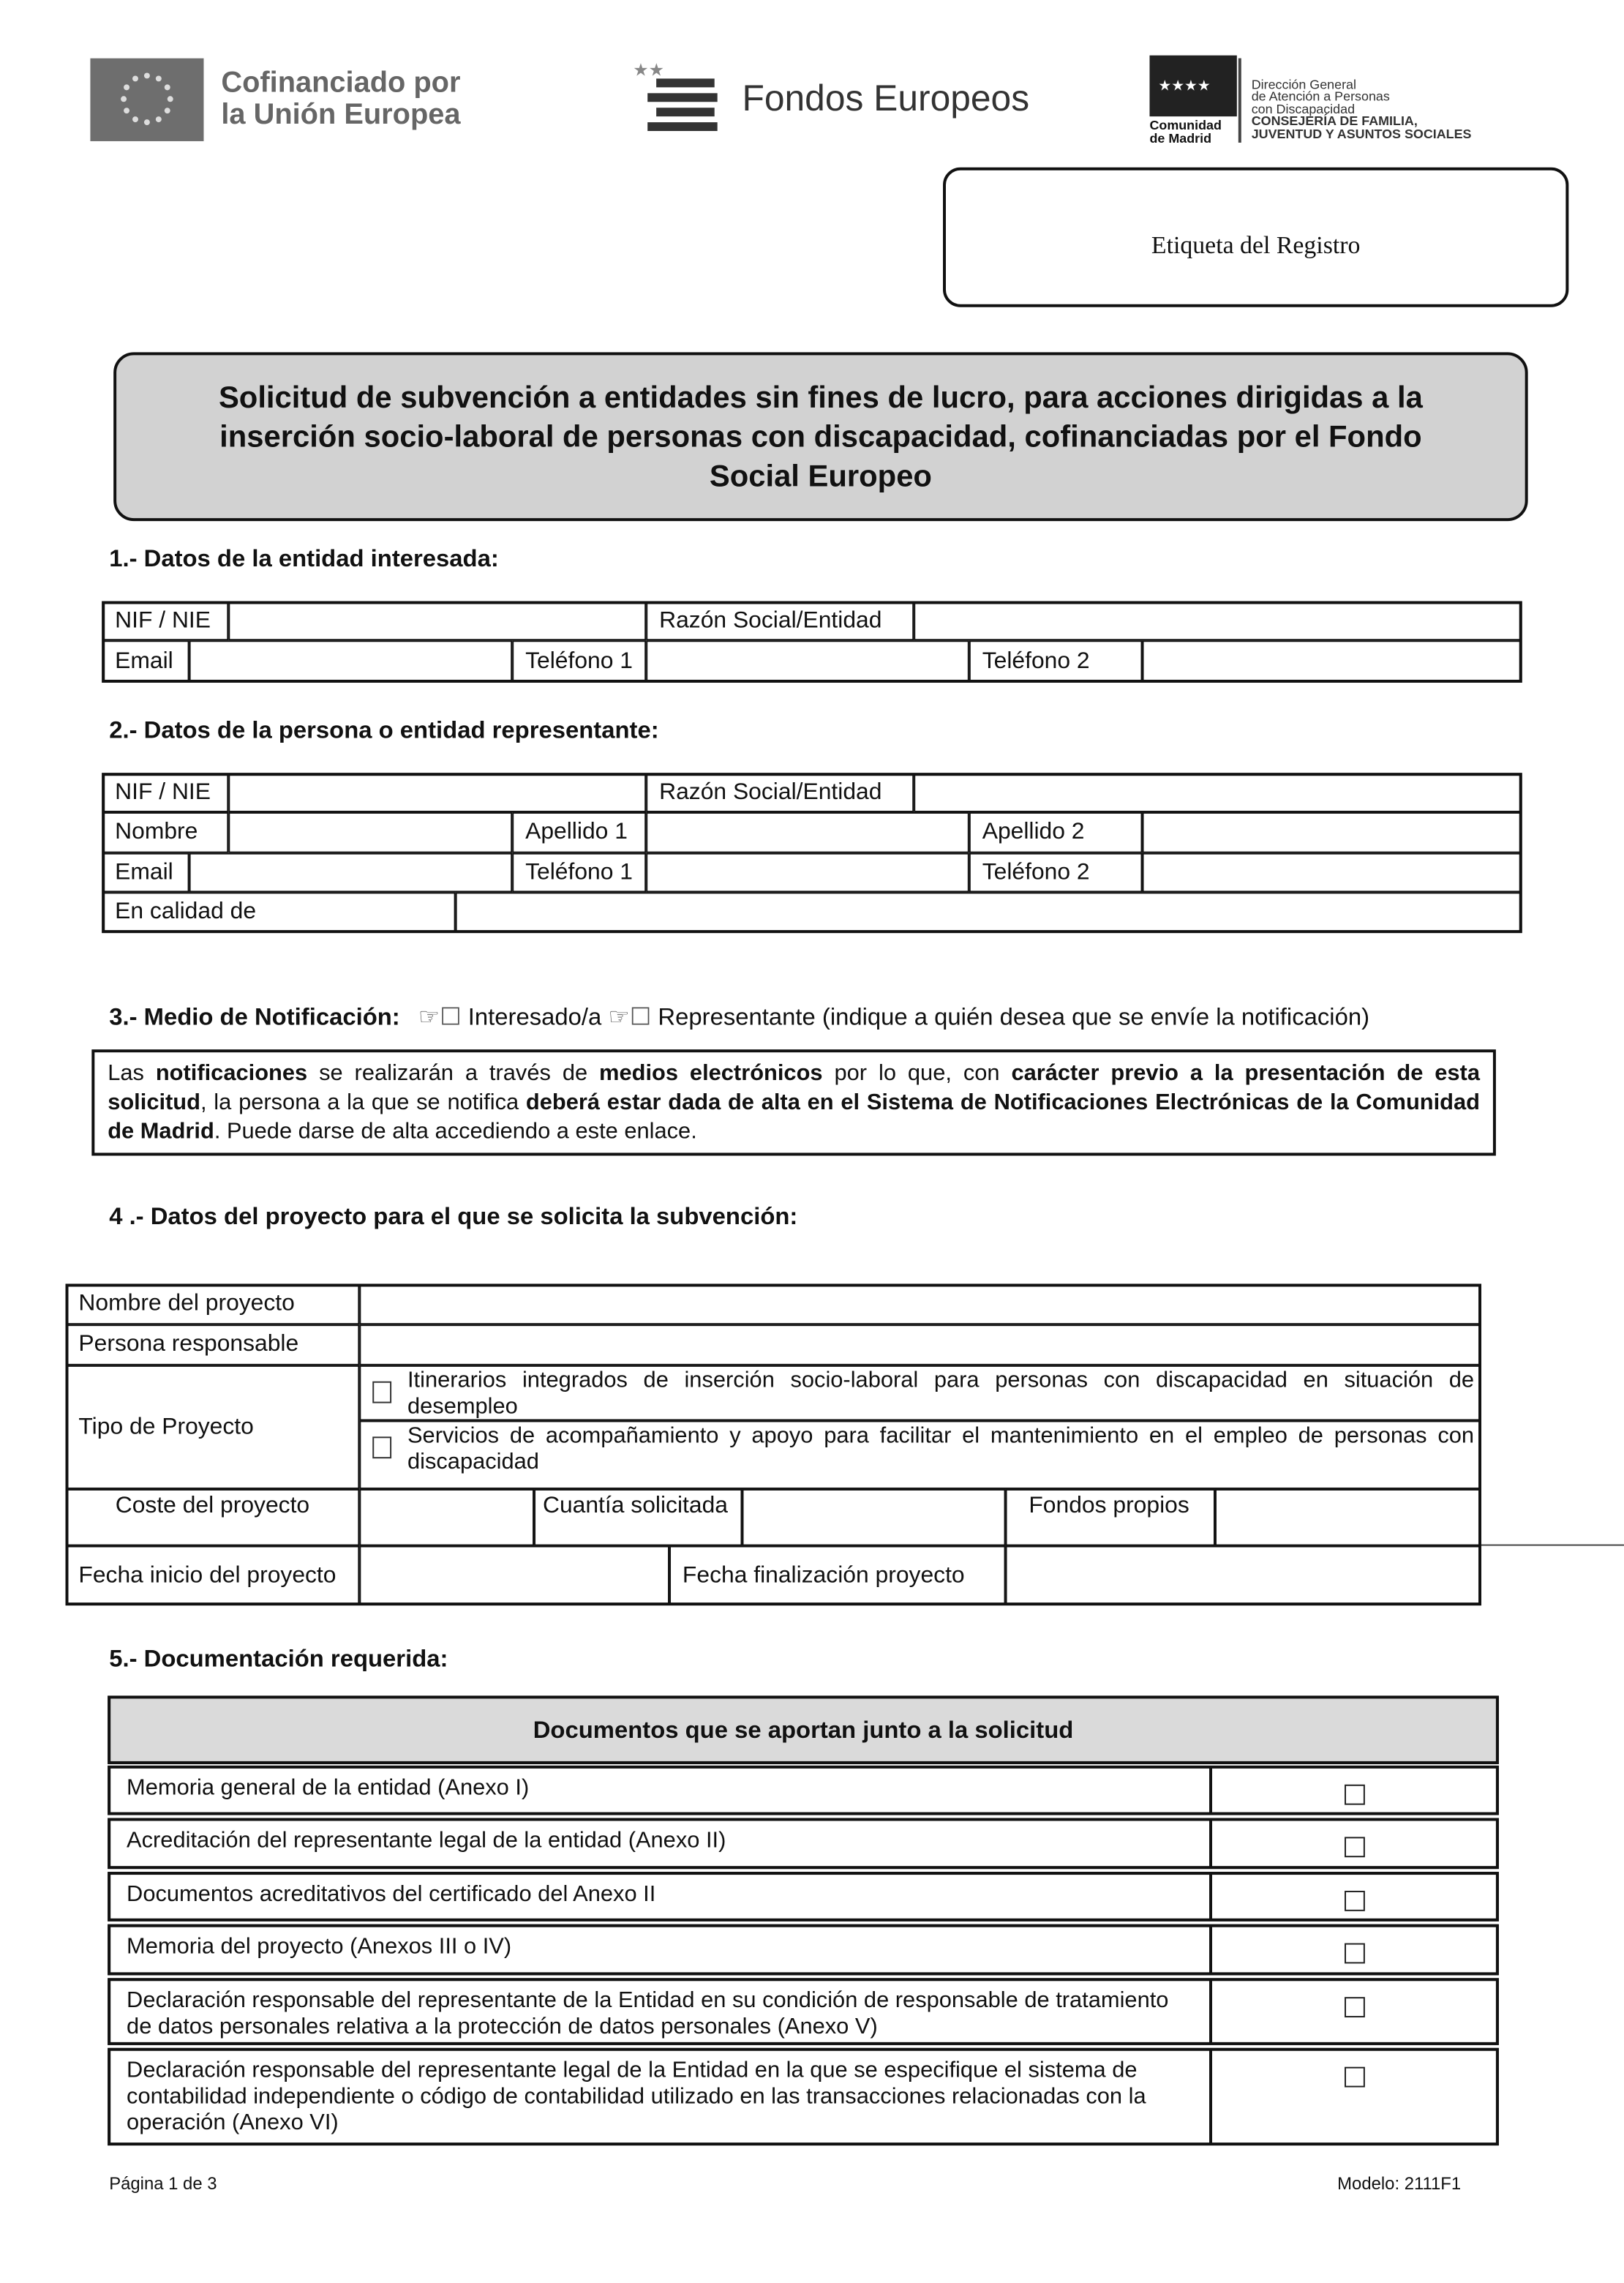 The image size is (1624, 2283). Describe the element at coordinates (534, 1017) in the screenshot. I see `option: Interesado/a` at that location.